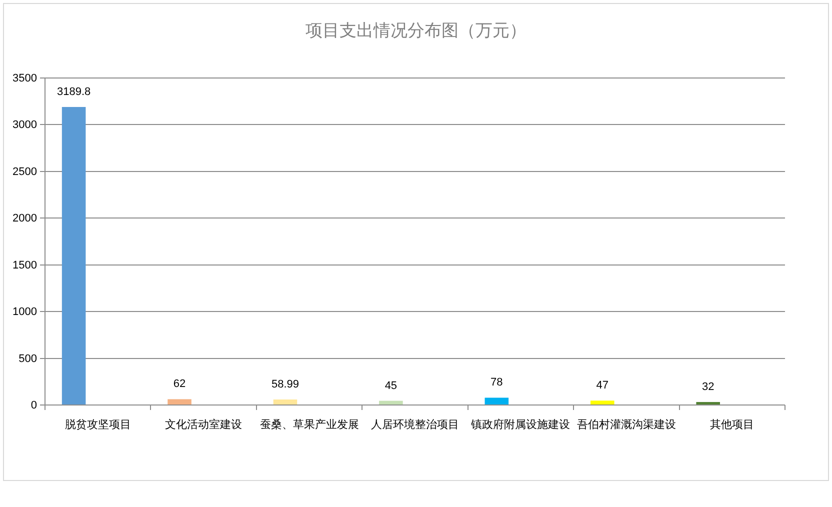  What do you see at coordinates (496, 382) in the screenshot?
I see `data-label: 78` at bounding box center [496, 382].